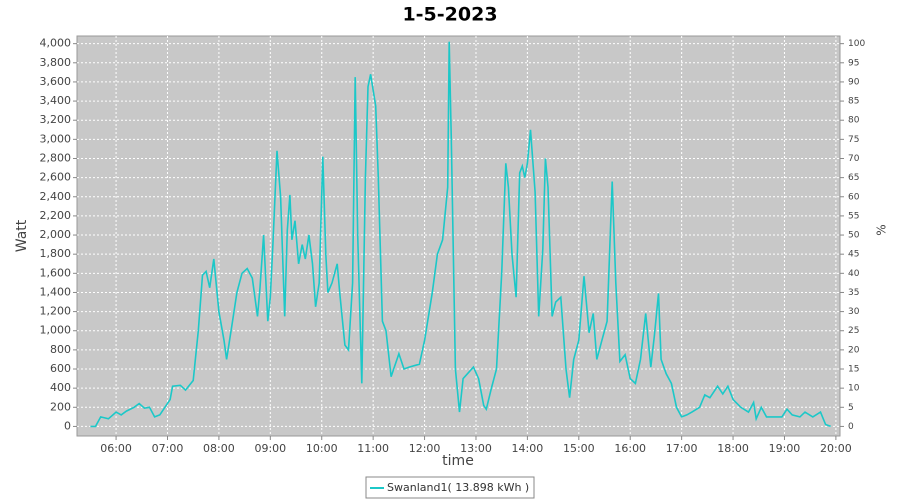 Image resolution: width=900 pixels, height=500 pixels. What do you see at coordinates (851, 408) in the screenshot?
I see `y2-tick-label: 5` at bounding box center [851, 408].